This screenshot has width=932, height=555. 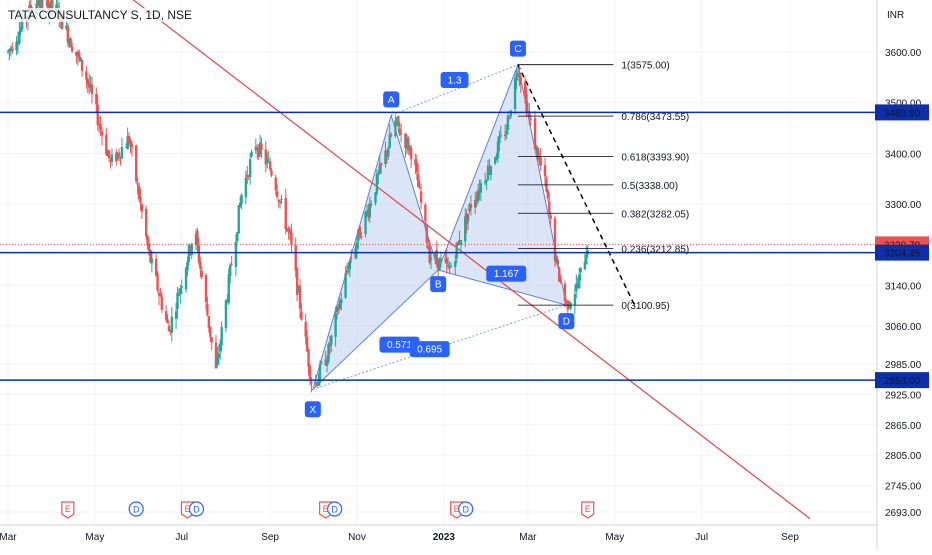 I want to click on pattern-point-x: X, so click(x=312, y=410).